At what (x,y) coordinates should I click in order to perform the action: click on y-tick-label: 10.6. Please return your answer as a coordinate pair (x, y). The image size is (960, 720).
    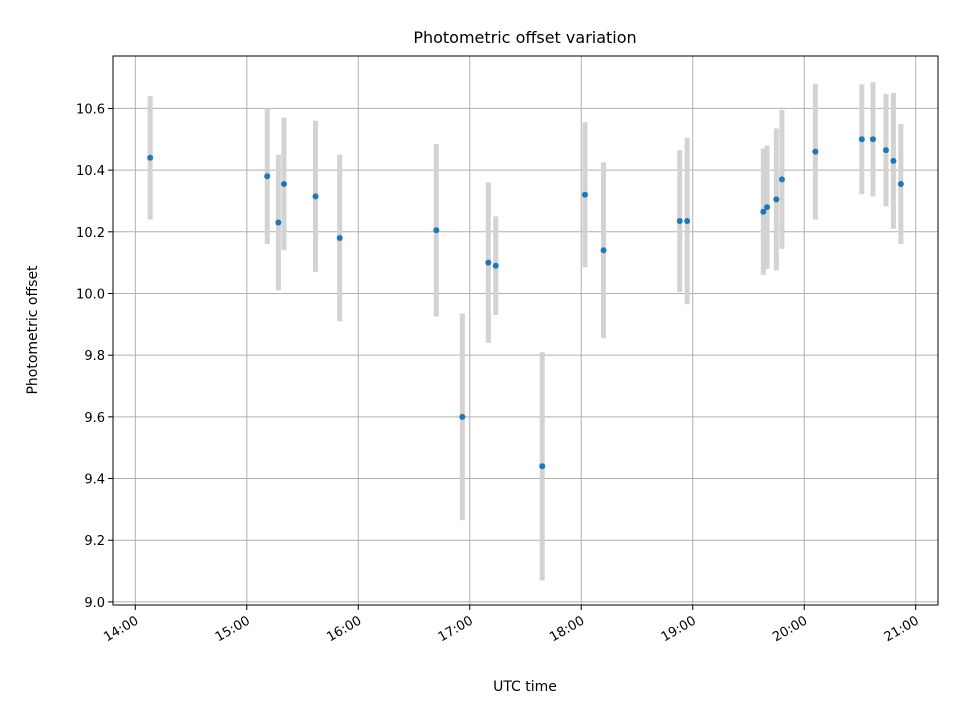
    Looking at the image, I should click on (90, 109).